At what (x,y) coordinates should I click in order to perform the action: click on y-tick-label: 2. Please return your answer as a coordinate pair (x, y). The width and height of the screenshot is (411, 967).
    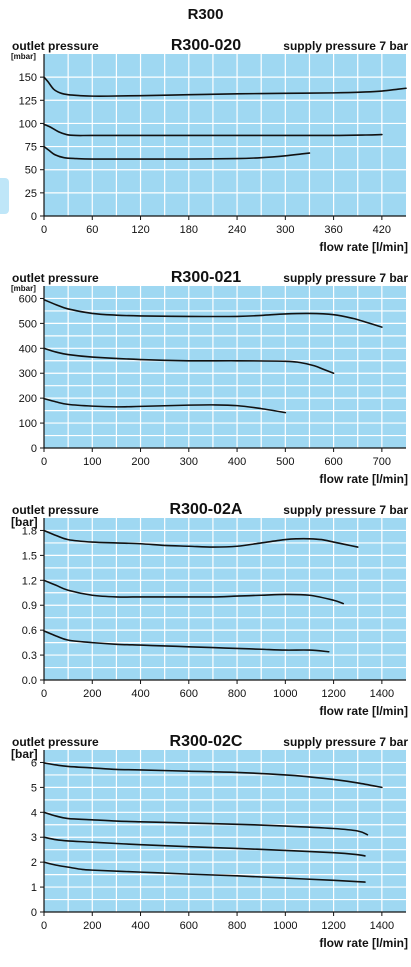
    Looking at the image, I should click on (34, 863).